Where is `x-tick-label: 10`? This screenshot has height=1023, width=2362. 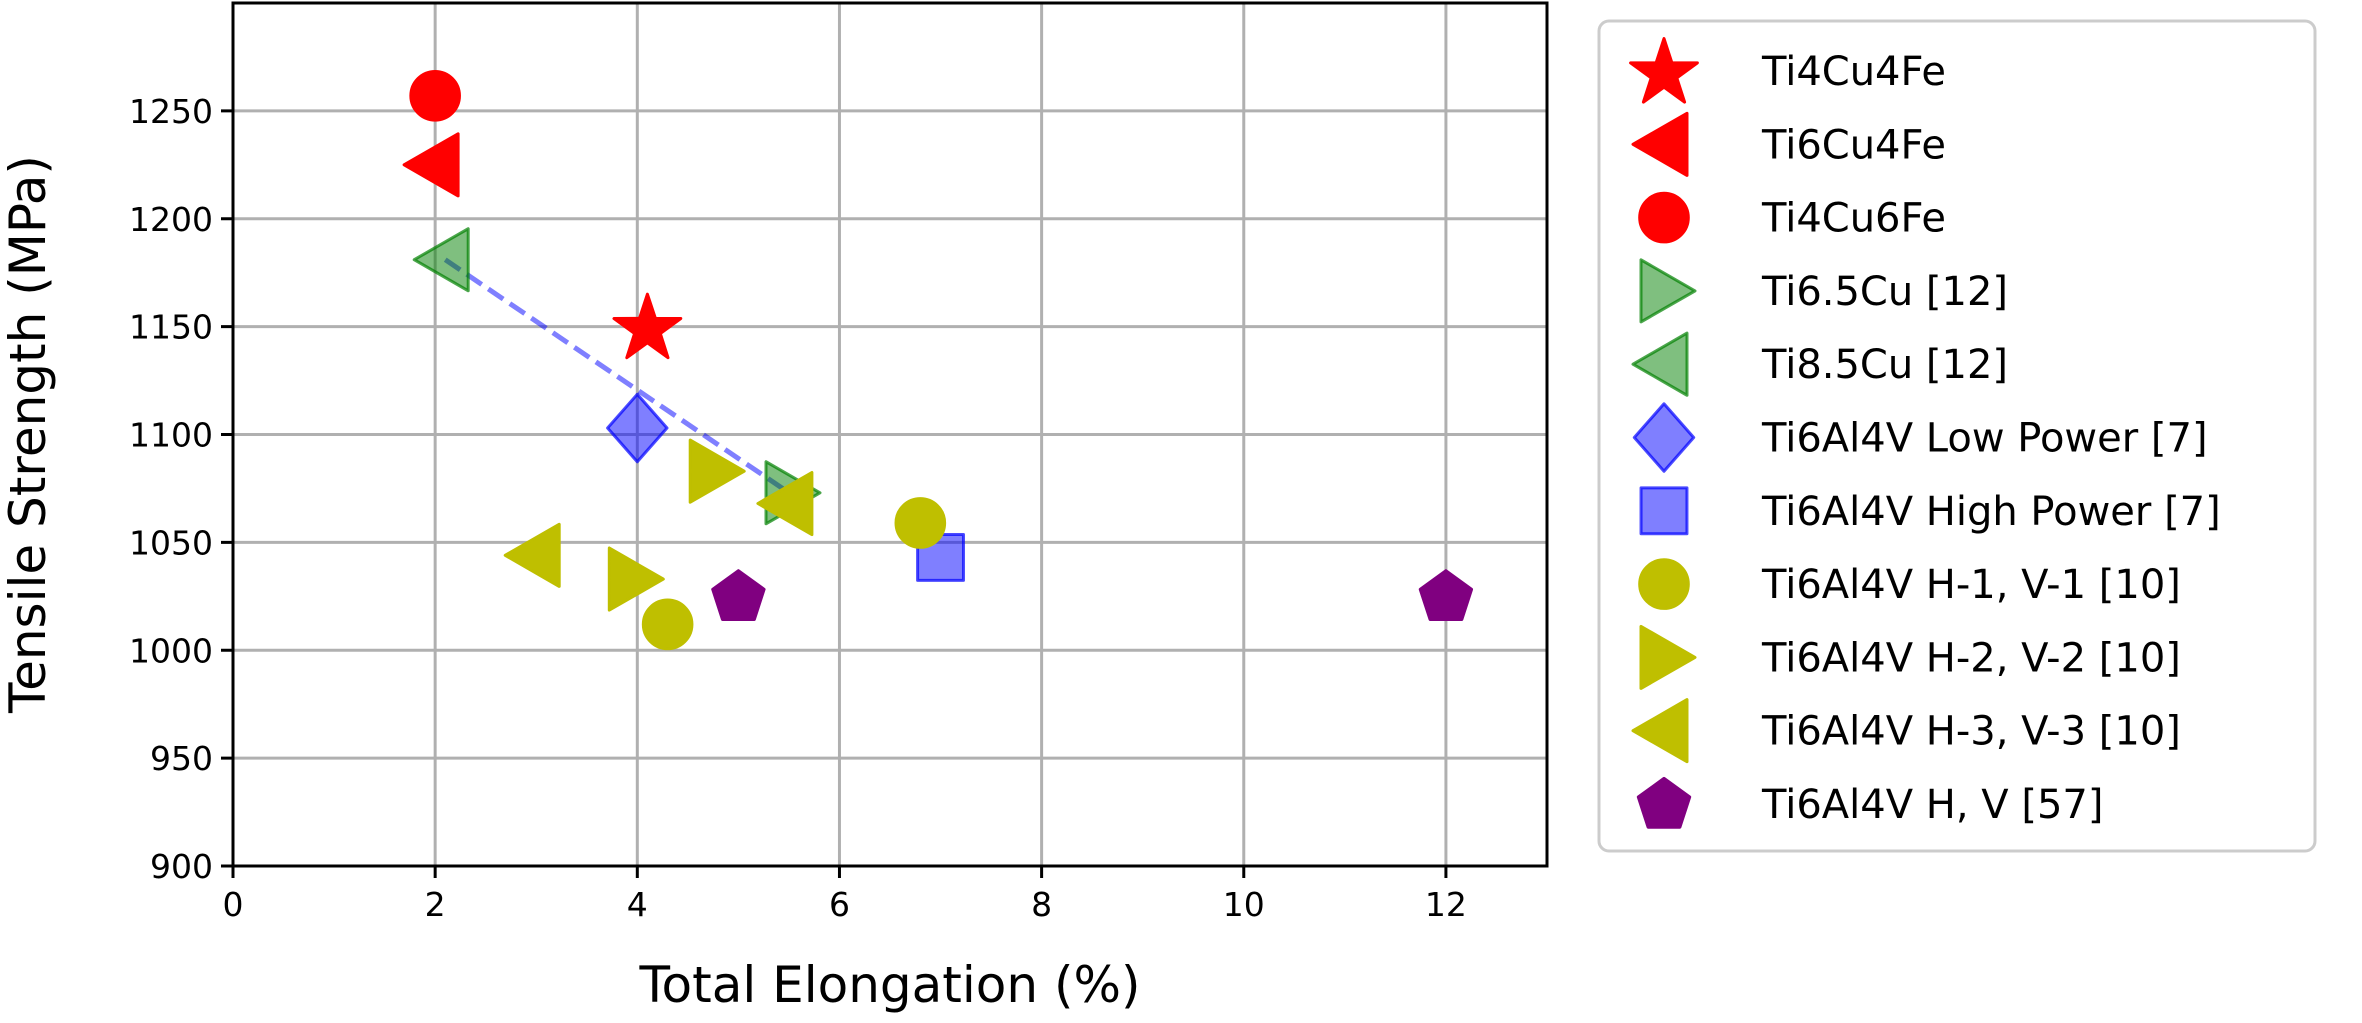 x-tick-label: 10 is located at coordinates (1244, 904).